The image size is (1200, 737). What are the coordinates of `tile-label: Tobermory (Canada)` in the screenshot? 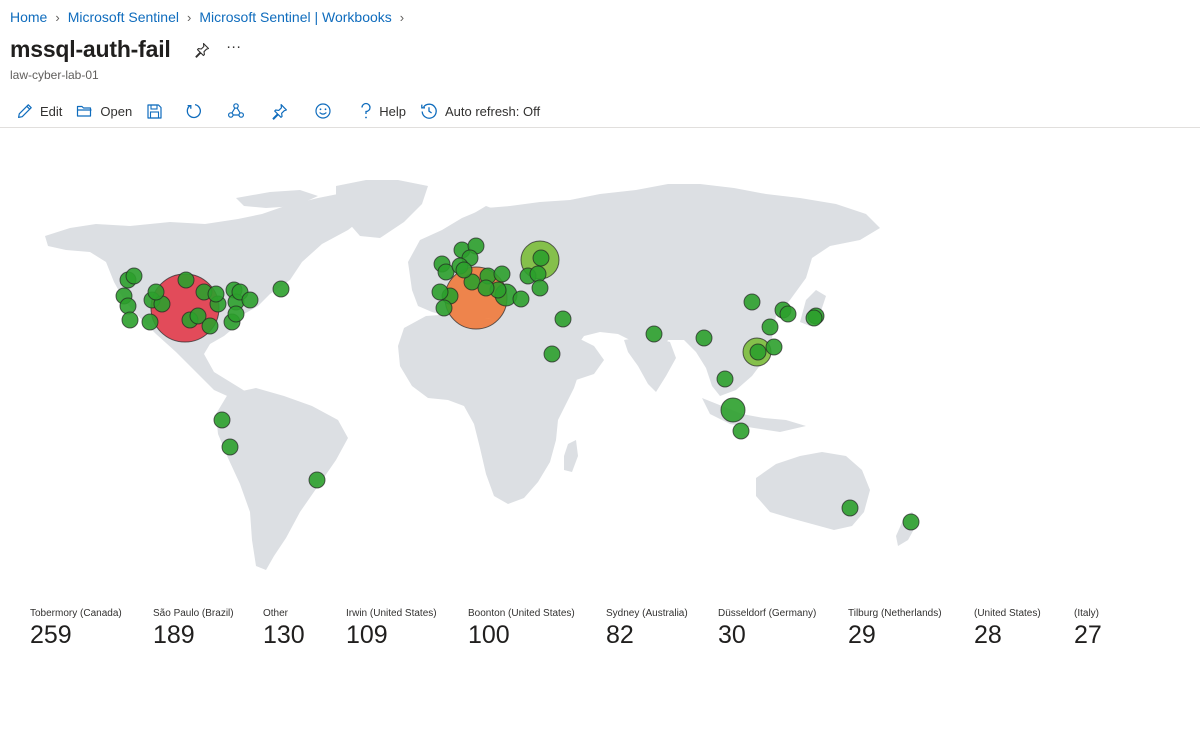 It's located at (76, 613).